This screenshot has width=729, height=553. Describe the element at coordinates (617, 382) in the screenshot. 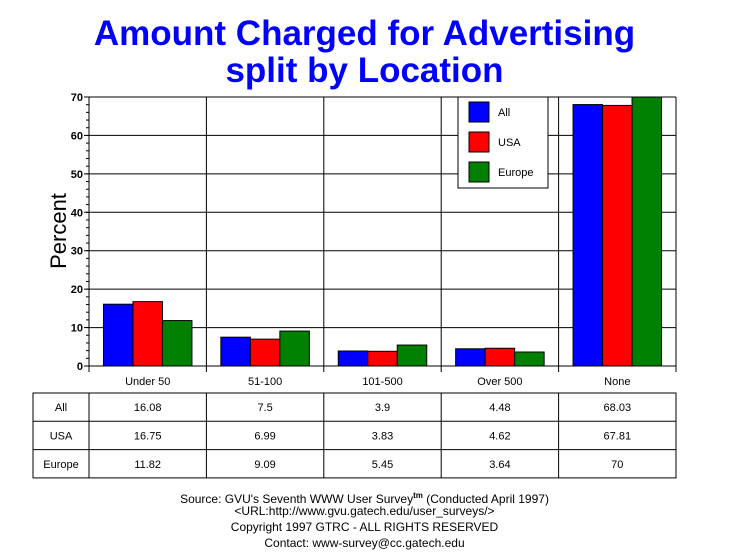

I see `x-tick-label: None` at that location.